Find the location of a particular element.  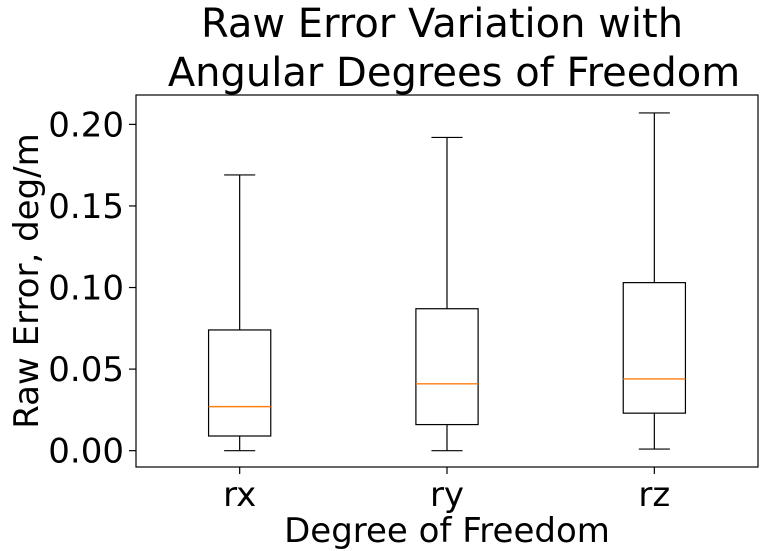

y-axis-label: Raw Error, deg/m is located at coordinates (27, 280).